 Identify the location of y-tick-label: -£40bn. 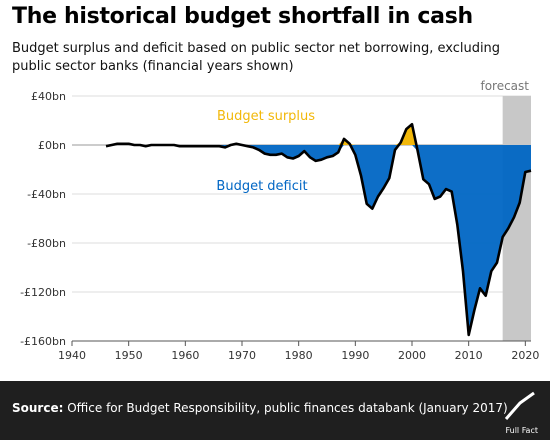
(46, 194).